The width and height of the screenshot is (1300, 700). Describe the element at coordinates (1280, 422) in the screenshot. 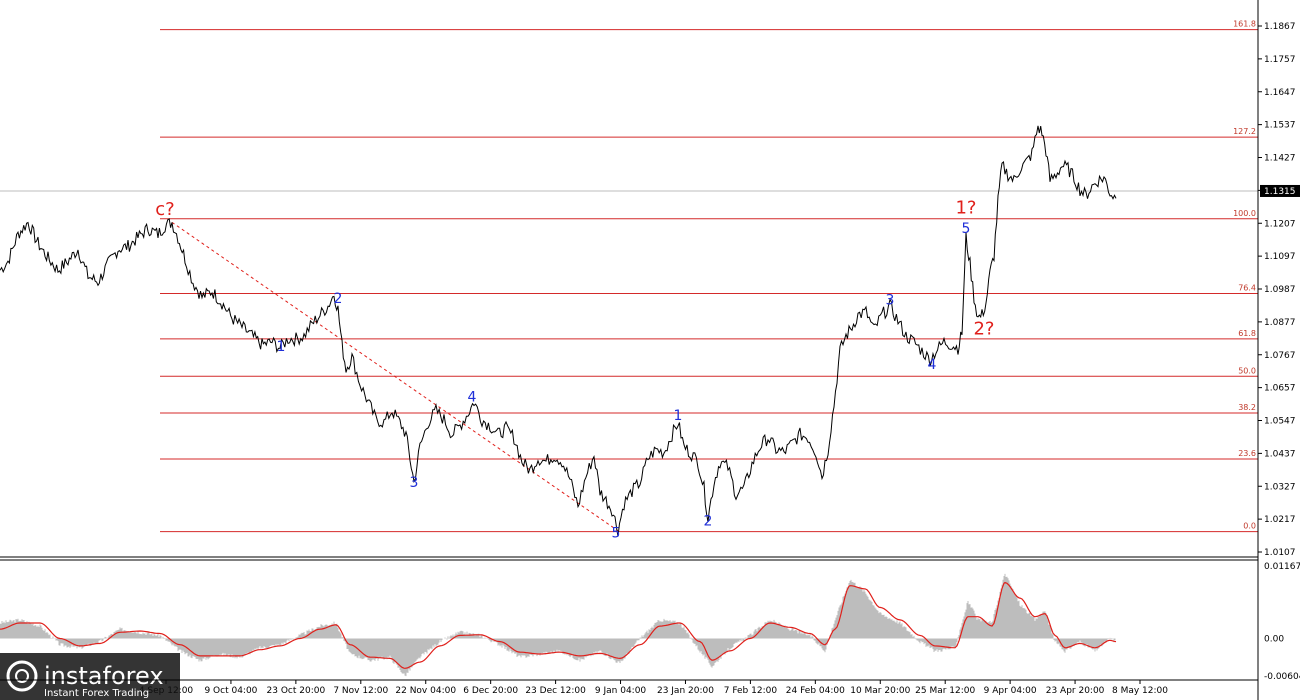

I see `price-tick-label: 1.0547` at that location.